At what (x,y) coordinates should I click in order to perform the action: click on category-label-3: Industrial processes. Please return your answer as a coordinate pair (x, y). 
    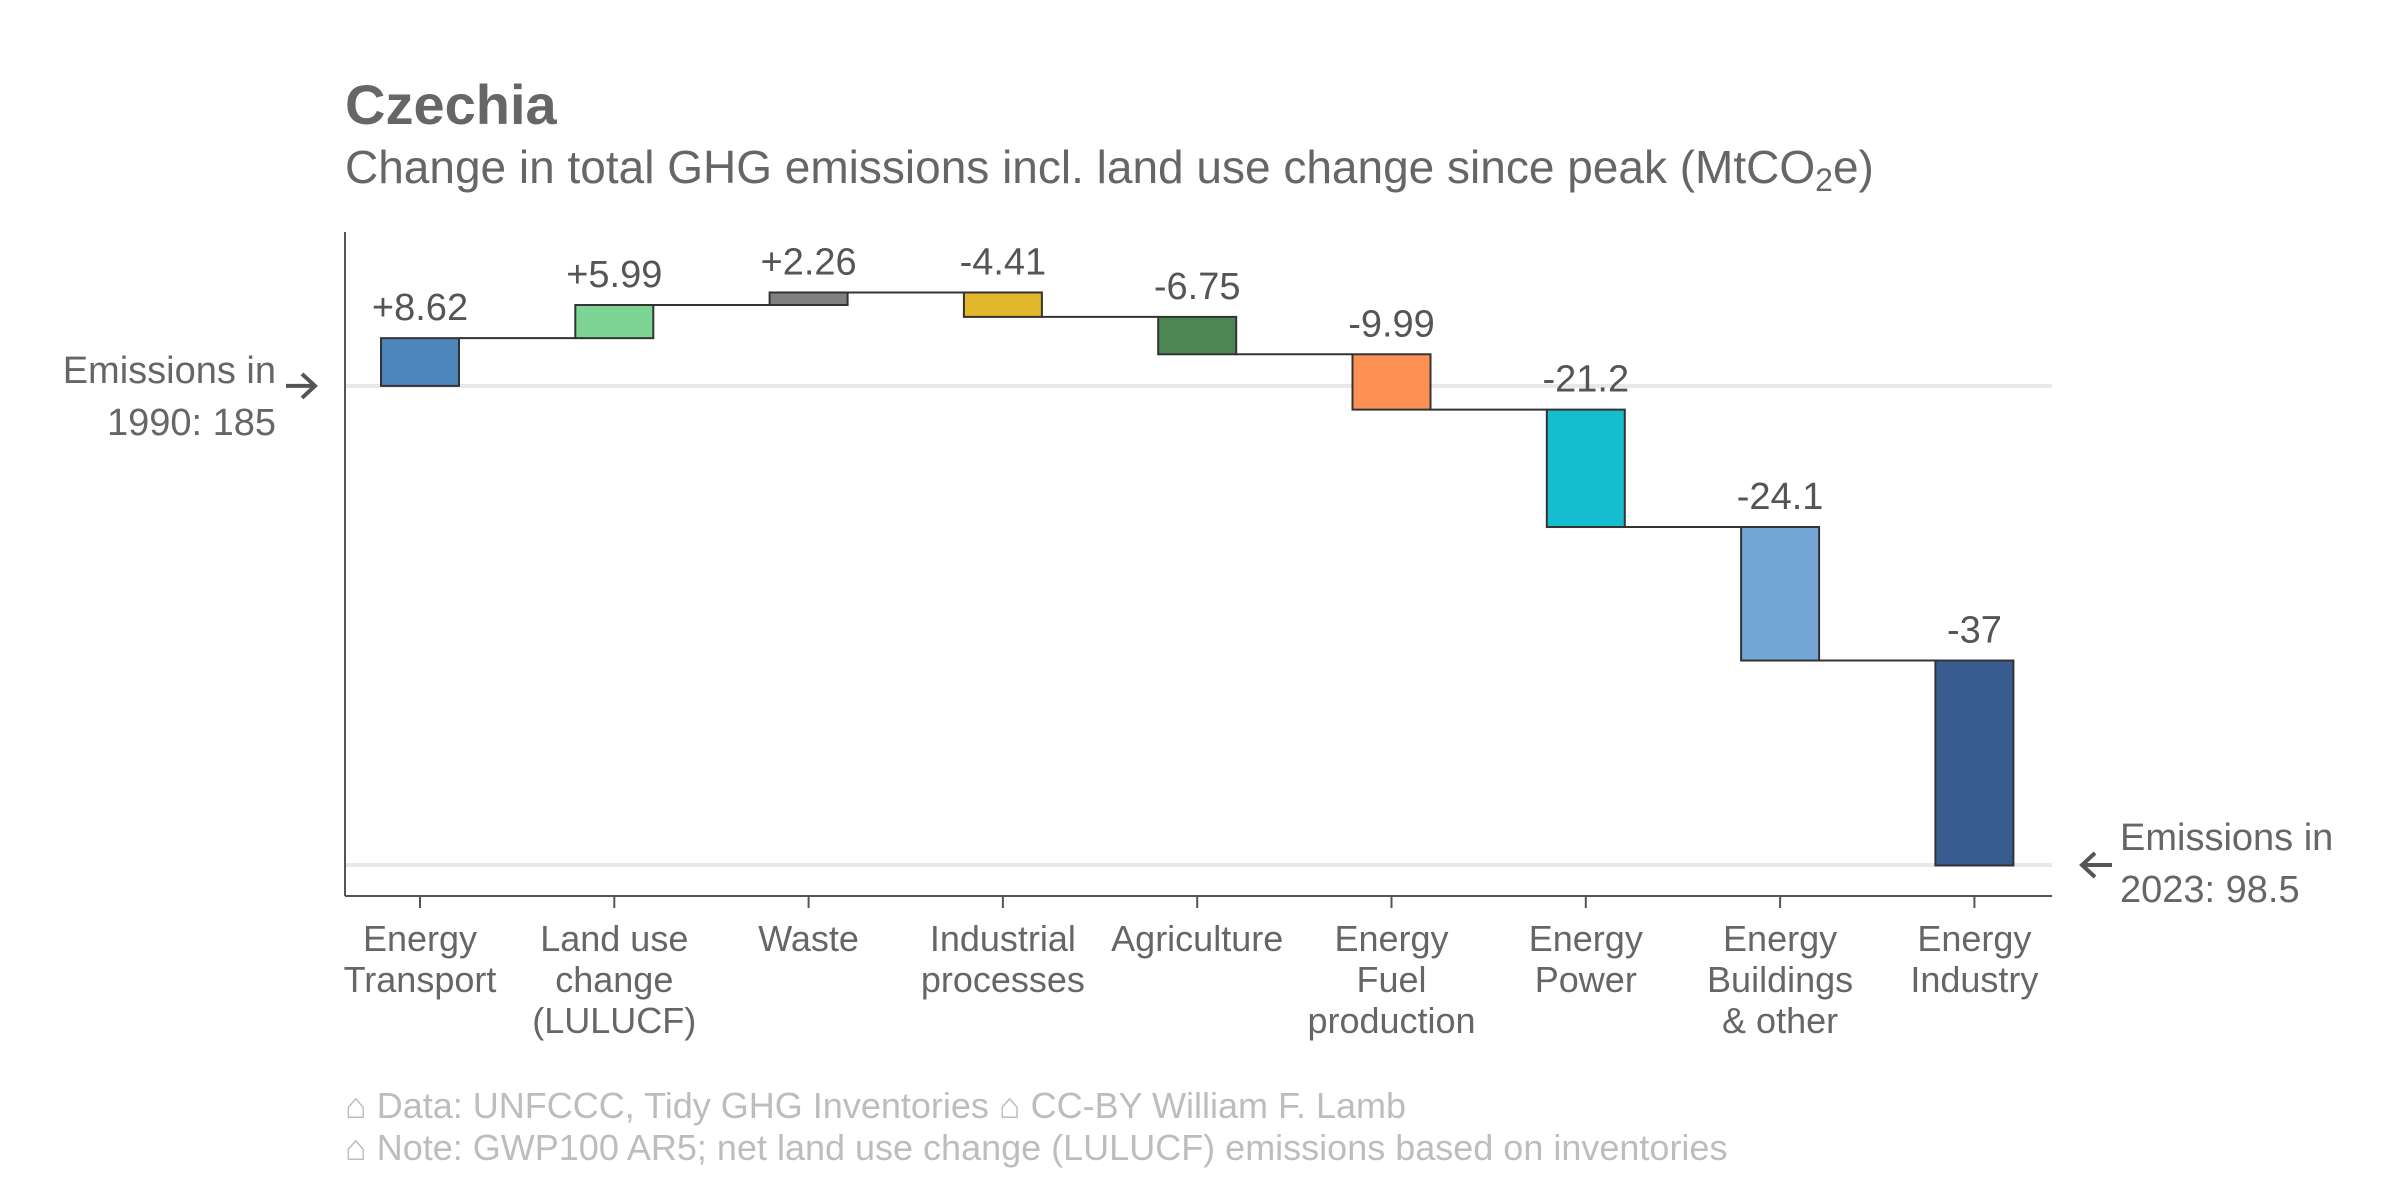
    Looking at the image, I should click on (1003, 959).